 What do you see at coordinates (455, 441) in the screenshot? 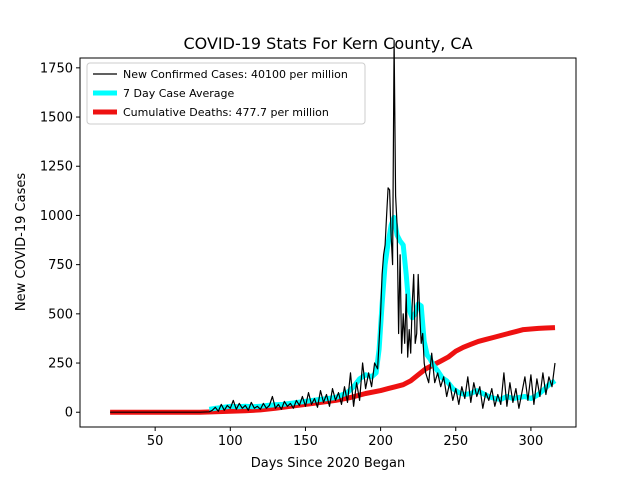
I see `x-tick-label: 250` at bounding box center [455, 441].